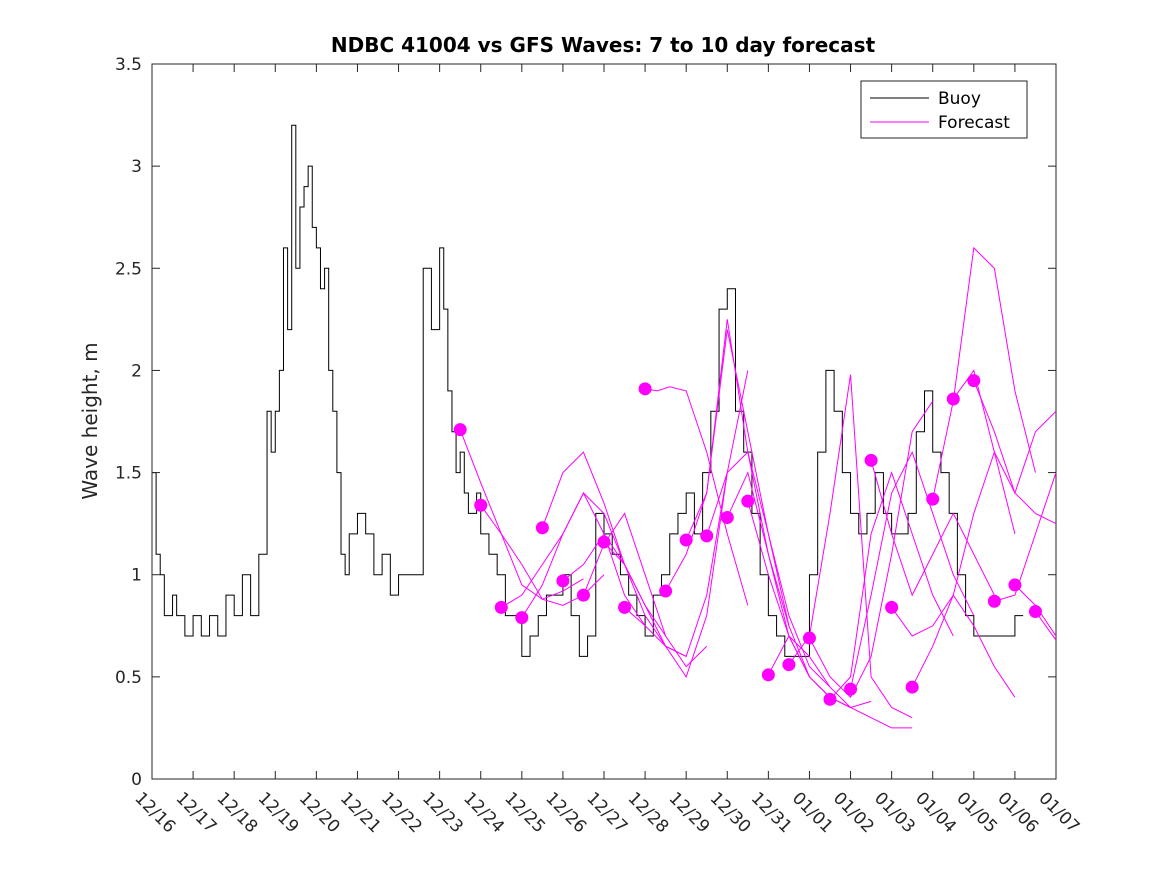 Image resolution: width=1167 pixels, height=875 pixels. What do you see at coordinates (278, 812) in the screenshot?
I see `x-tick-label: 12/19` at bounding box center [278, 812].